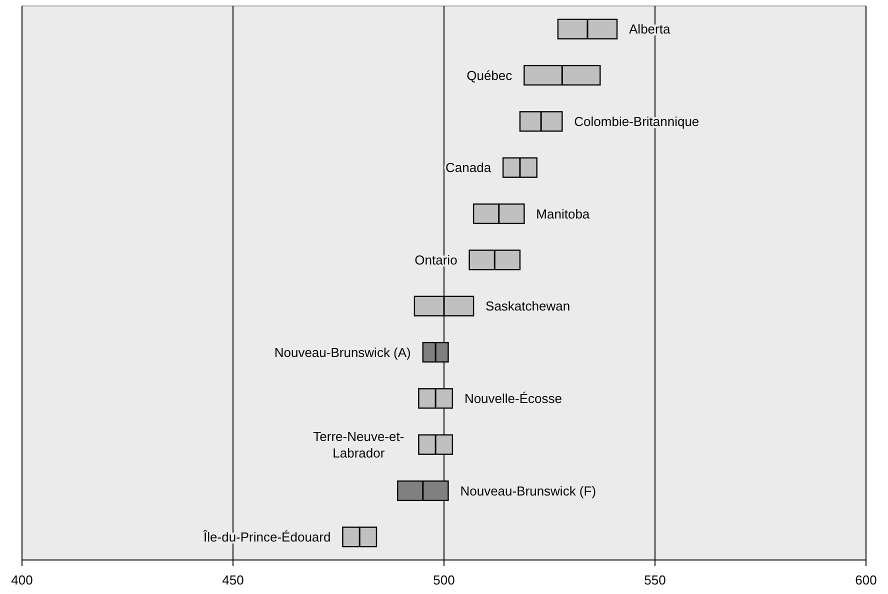  I want to click on y-tick-label: Saskatchewan, so click(528, 306).